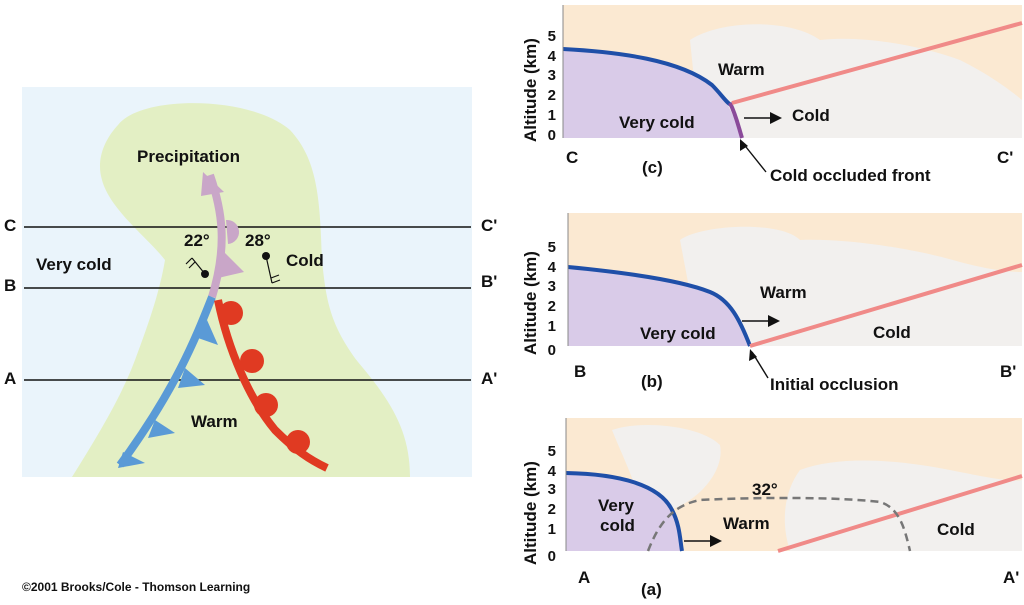 The height and width of the screenshot is (605, 1024). I want to click on cold-label-a: Cold, so click(956, 529).